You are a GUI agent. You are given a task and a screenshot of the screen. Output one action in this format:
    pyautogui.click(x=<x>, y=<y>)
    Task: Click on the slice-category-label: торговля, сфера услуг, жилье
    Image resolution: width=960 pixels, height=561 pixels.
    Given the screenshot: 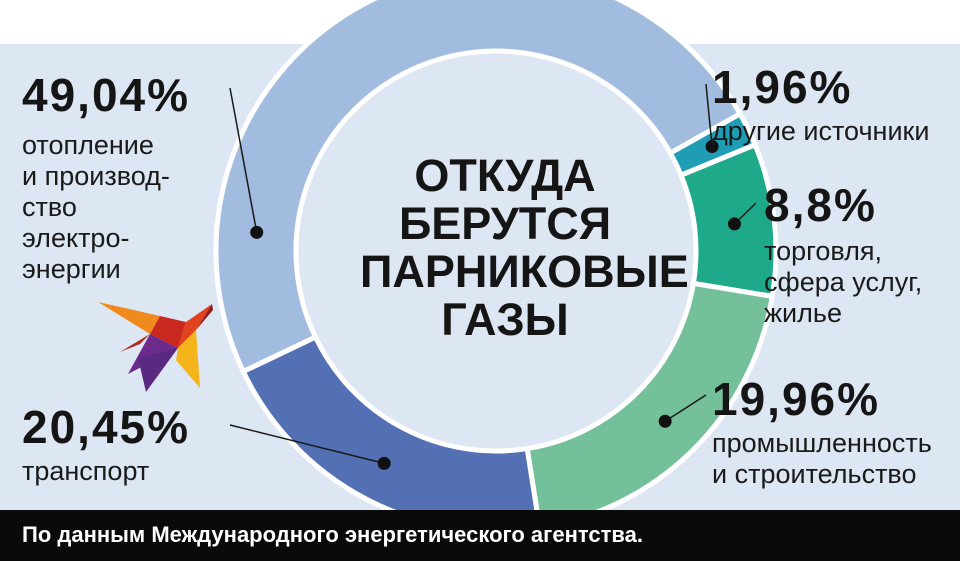 What is the action you would take?
    pyautogui.click(x=843, y=282)
    